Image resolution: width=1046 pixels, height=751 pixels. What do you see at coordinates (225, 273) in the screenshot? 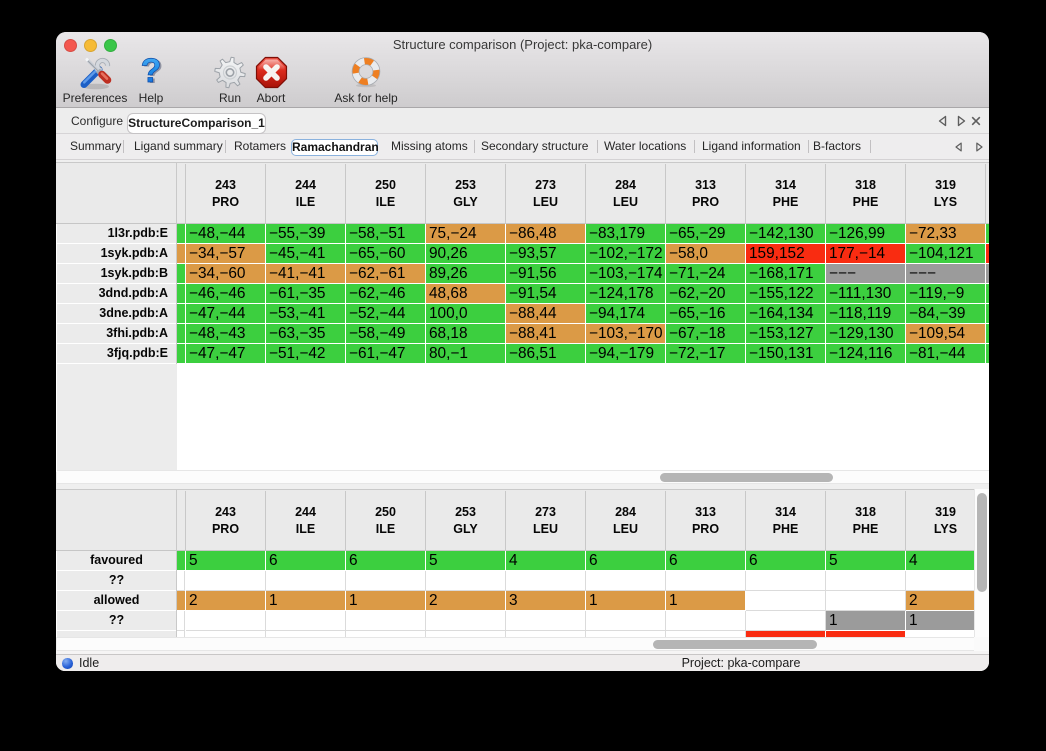
I see `table-cell: −34,−60` at bounding box center [225, 273].